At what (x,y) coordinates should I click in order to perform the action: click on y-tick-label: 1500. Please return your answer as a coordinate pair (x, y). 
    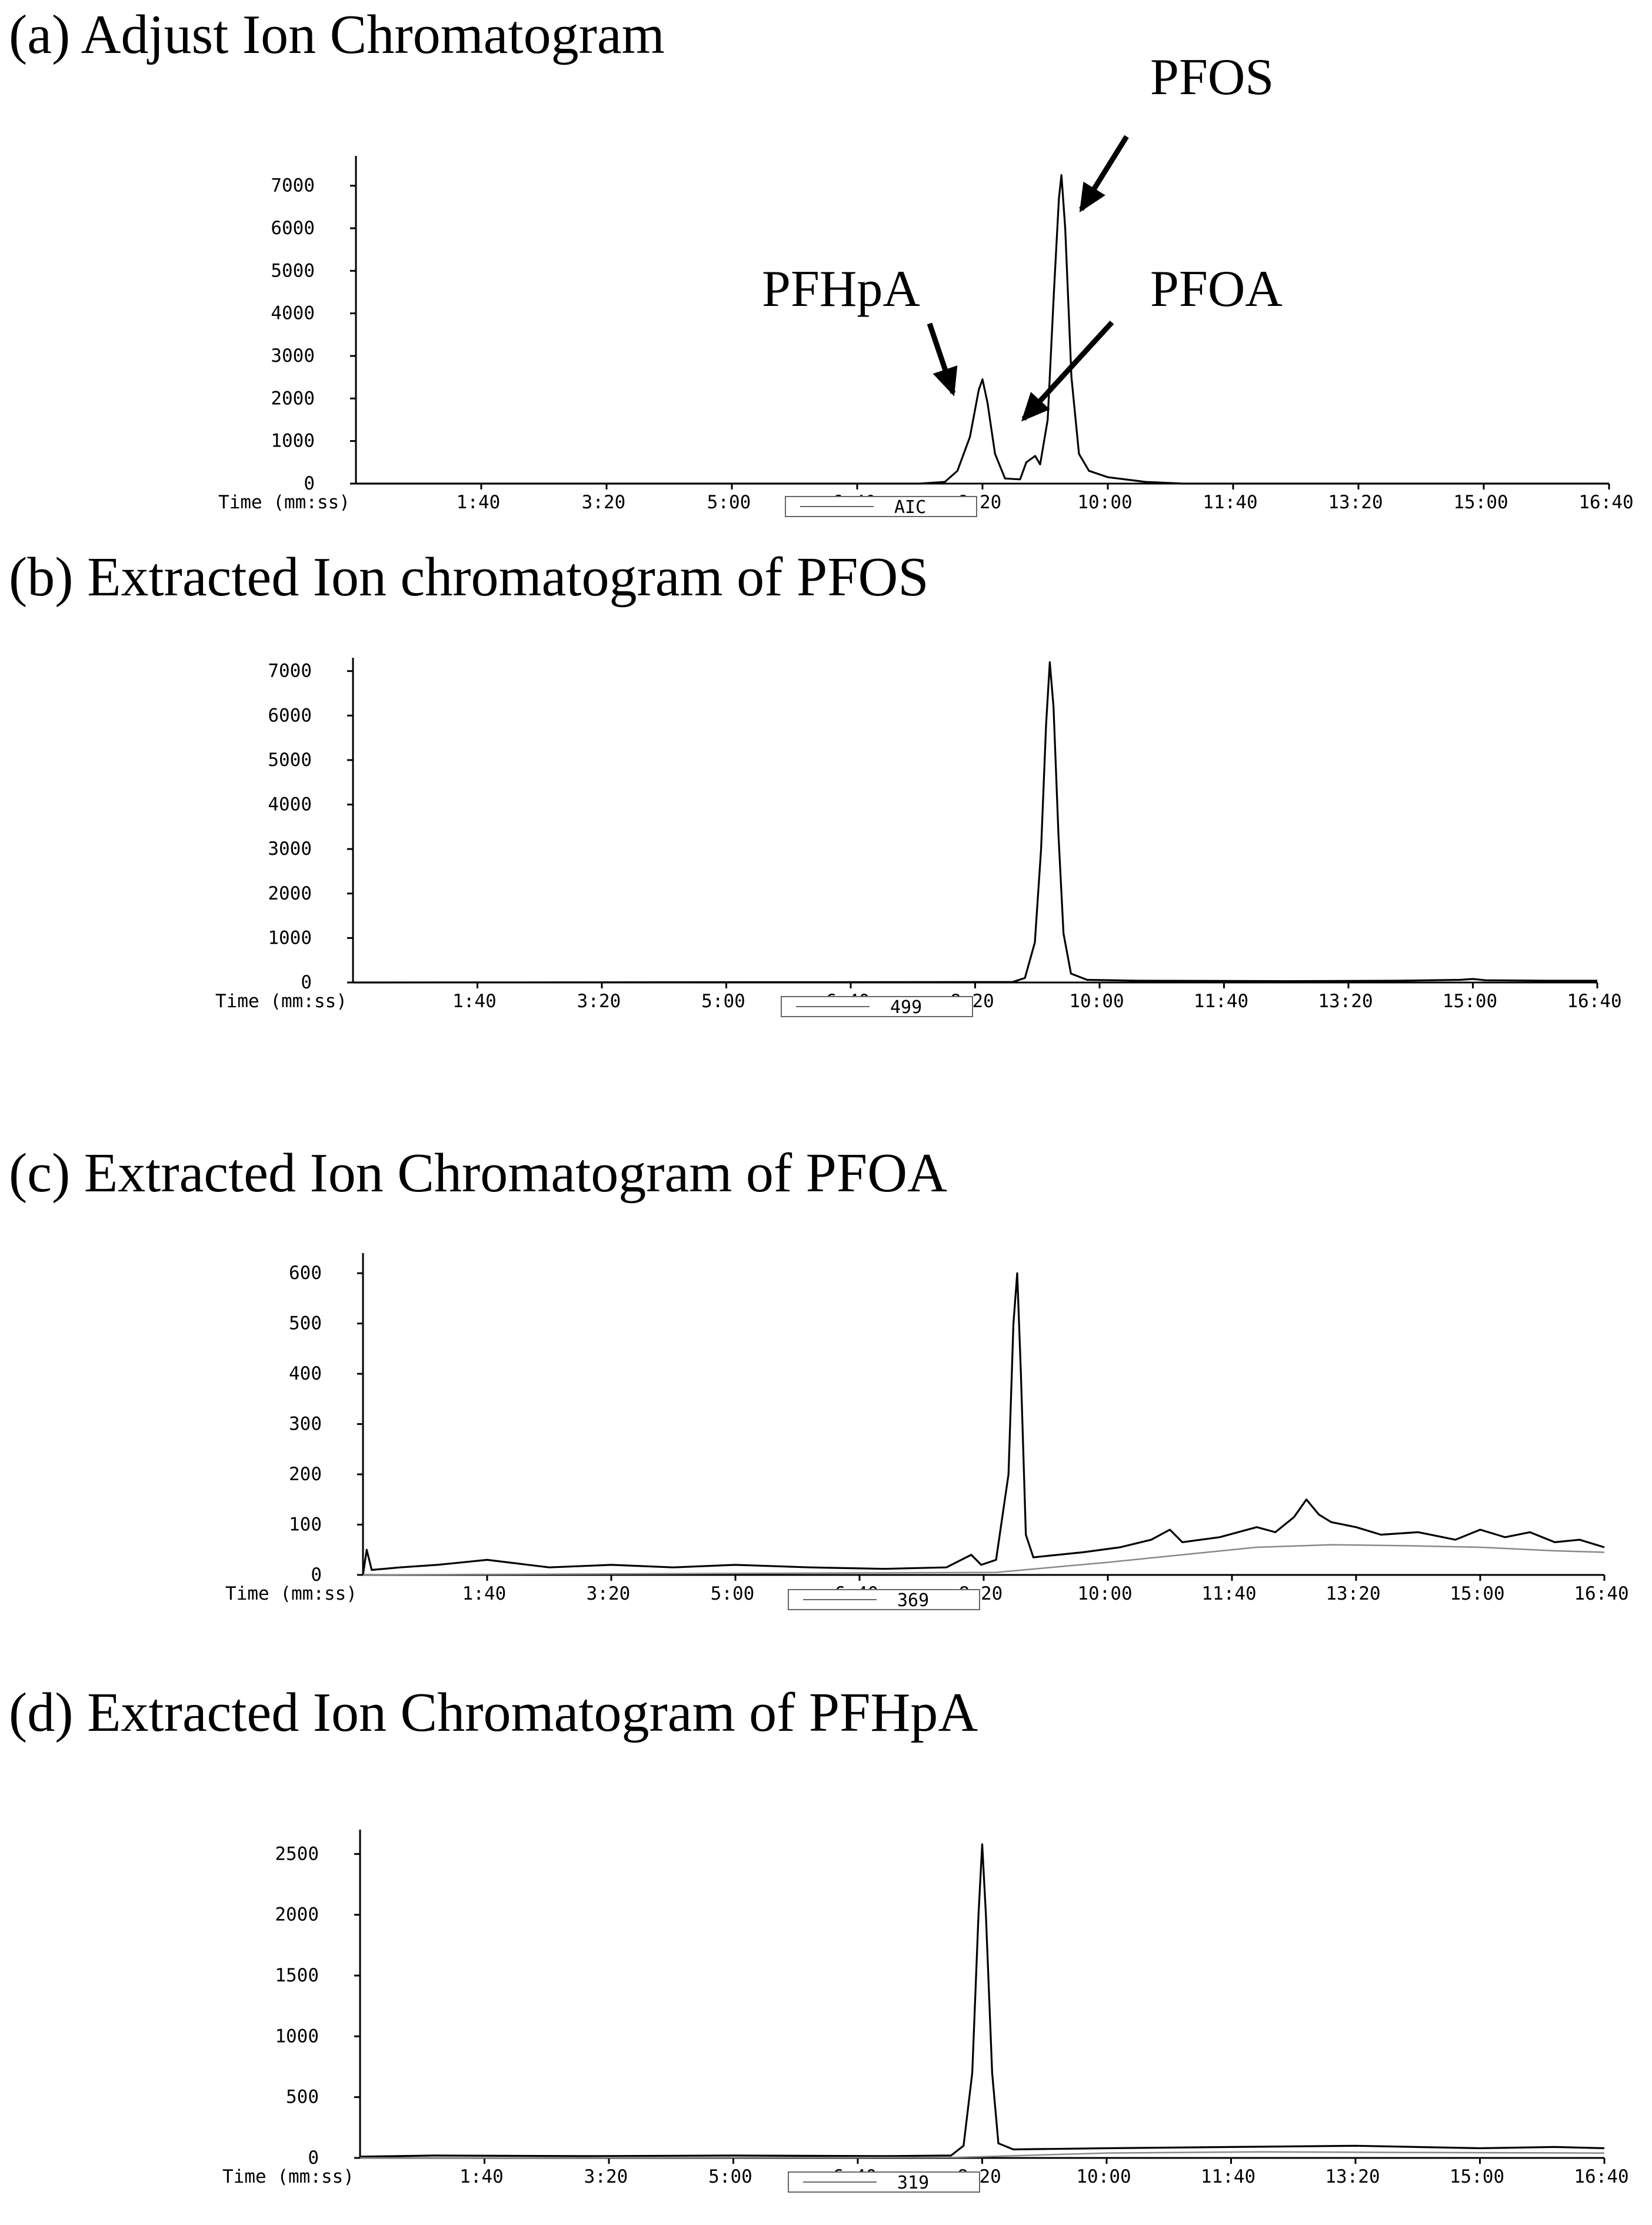
    Looking at the image, I should click on (297, 1975).